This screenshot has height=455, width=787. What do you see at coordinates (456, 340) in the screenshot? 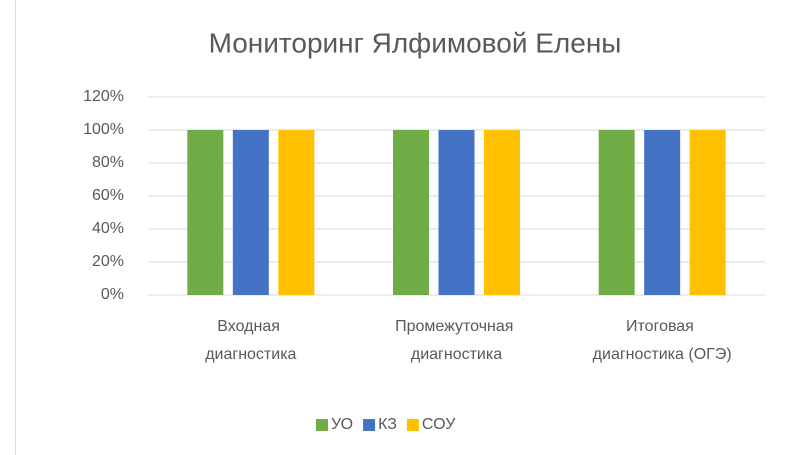
I see `x-tick-label: Промежуточная диагностика` at bounding box center [456, 340].